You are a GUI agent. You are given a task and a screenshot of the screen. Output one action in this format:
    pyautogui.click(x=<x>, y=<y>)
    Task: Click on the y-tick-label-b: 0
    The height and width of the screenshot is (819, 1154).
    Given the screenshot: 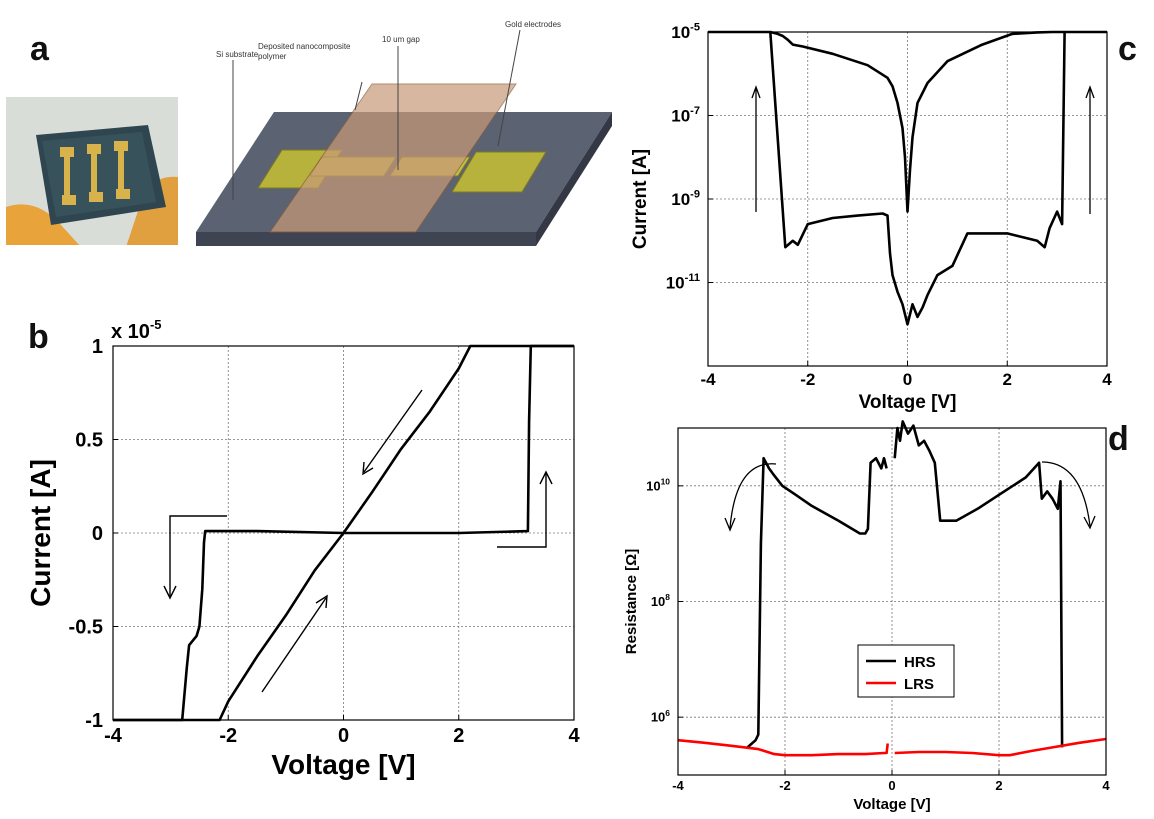 What is the action you would take?
    pyautogui.click(x=97, y=534)
    